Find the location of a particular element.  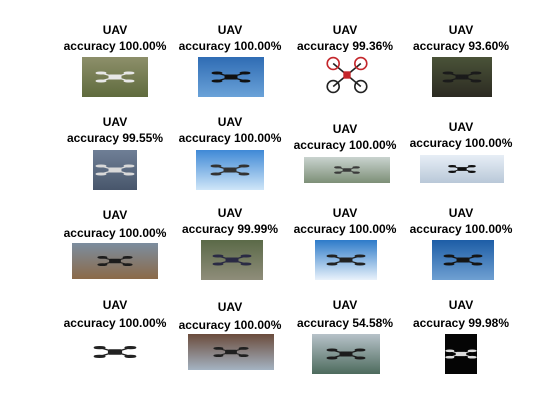

tile-accuracy: accuracy 99.99% is located at coordinates (230, 229).